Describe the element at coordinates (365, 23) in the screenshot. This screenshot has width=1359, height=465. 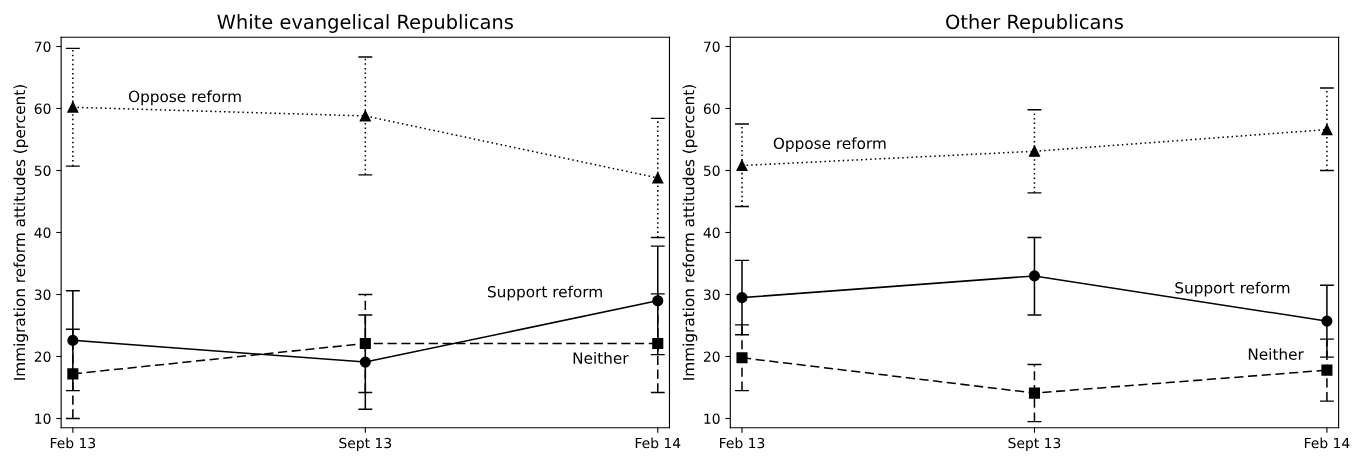
I see `chart-title: White evangelical Republicans` at that location.